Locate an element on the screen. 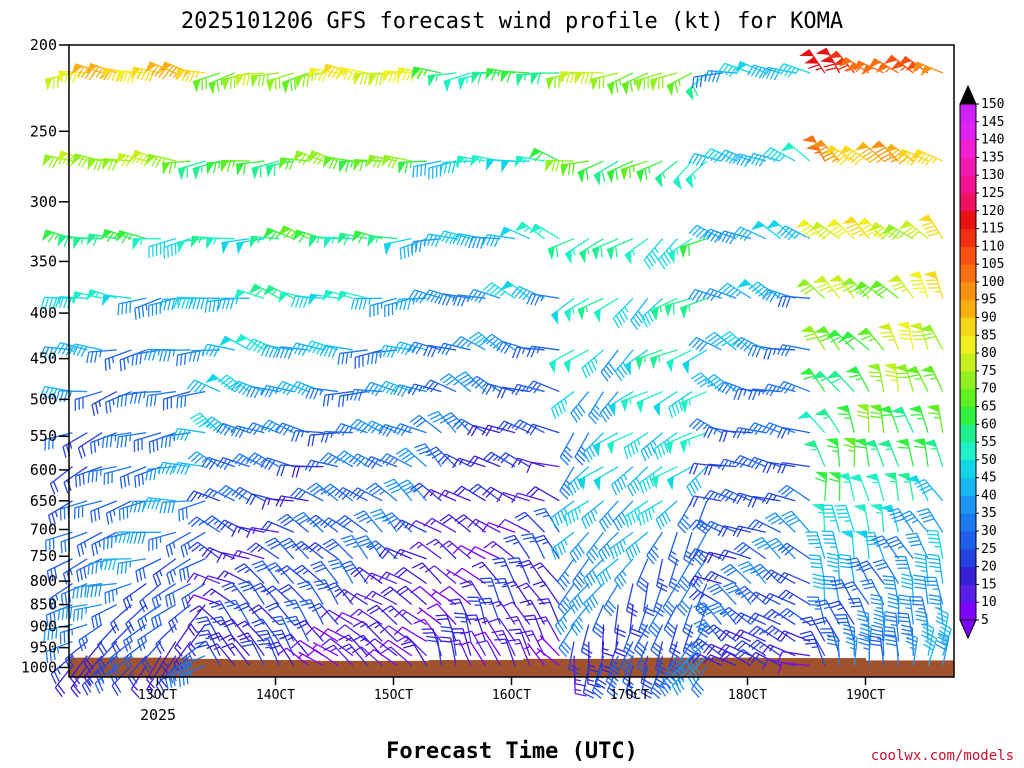 This screenshot has height=768, width=1024. y-tick-label: 200 is located at coordinates (43, 45).